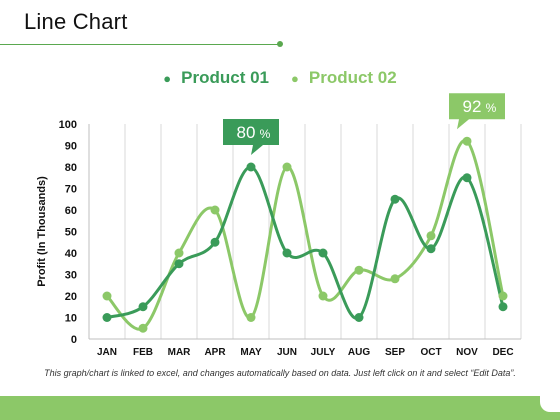 This screenshot has width=560, height=420. What do you see at coordinates (472, 106) in the screenshot?
I see `callout-value: 92` at bounding box center [472, 106].